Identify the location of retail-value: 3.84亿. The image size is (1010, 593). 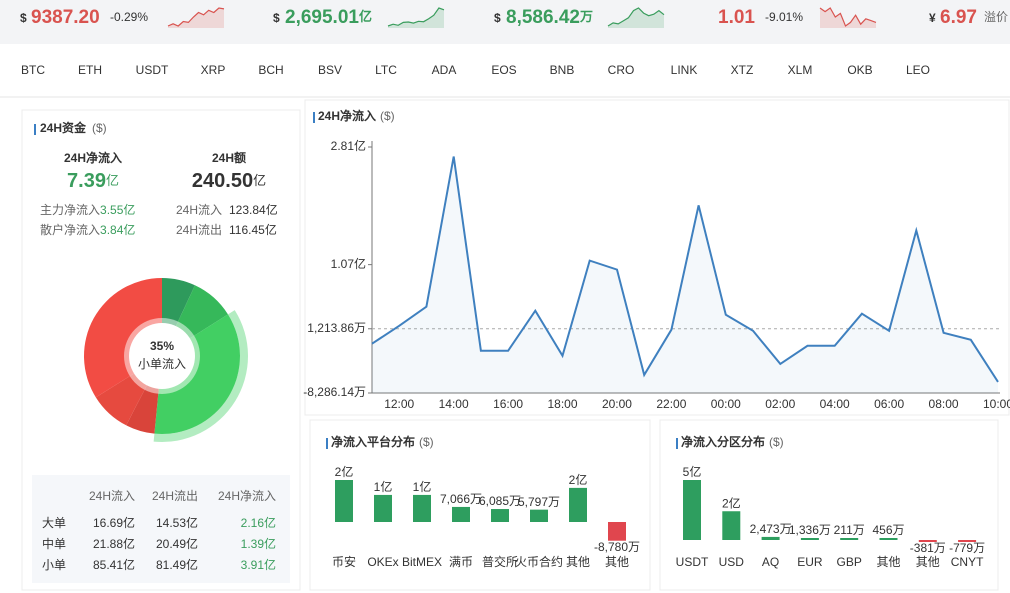
(117, 229).